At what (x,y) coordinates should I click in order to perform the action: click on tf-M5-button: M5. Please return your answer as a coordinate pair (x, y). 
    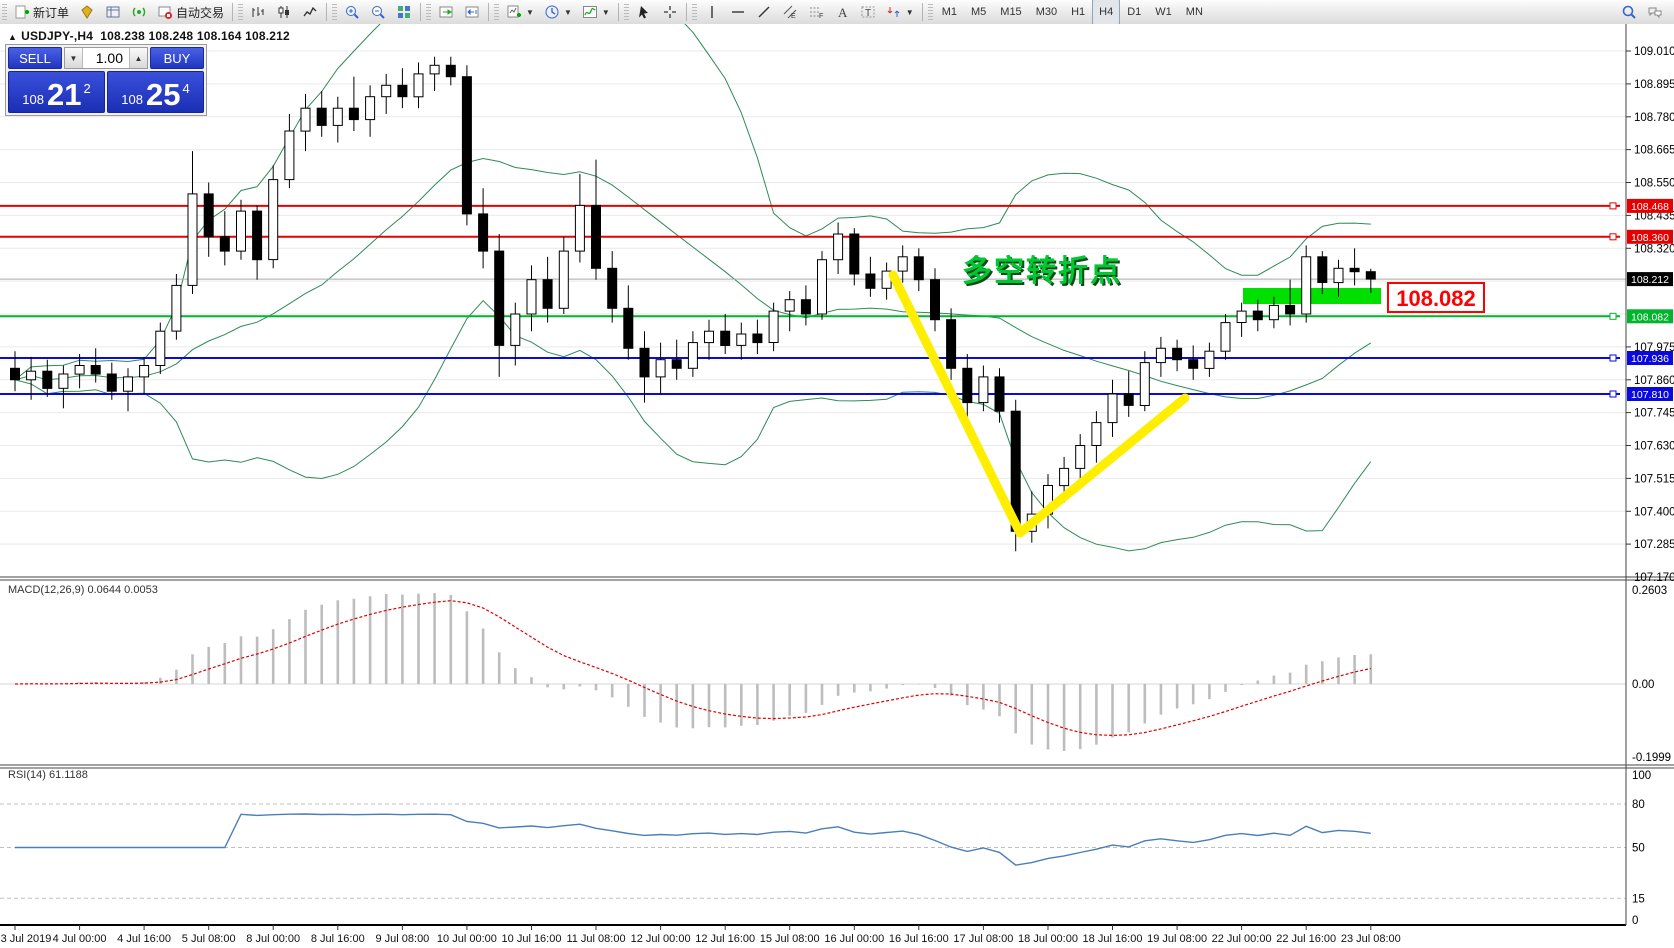
    Looking at the image, I should click on (979, 12).